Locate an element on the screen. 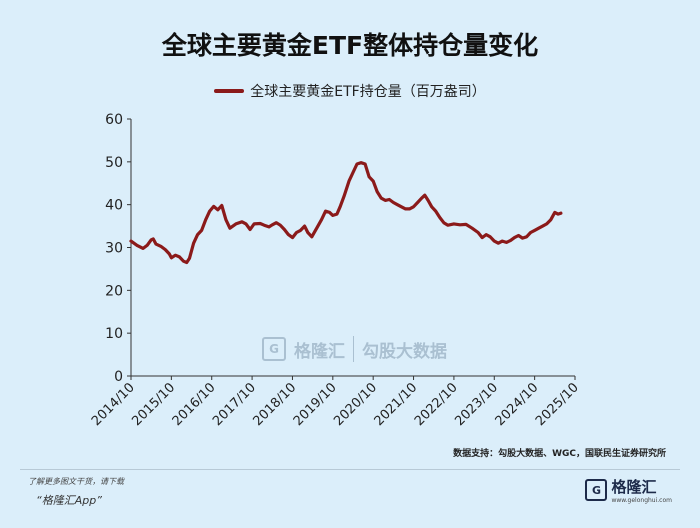 Image resolution: width=700 pixels, height=528 pixels. y-tick-label: 20 is located at coordinates (114, 291).